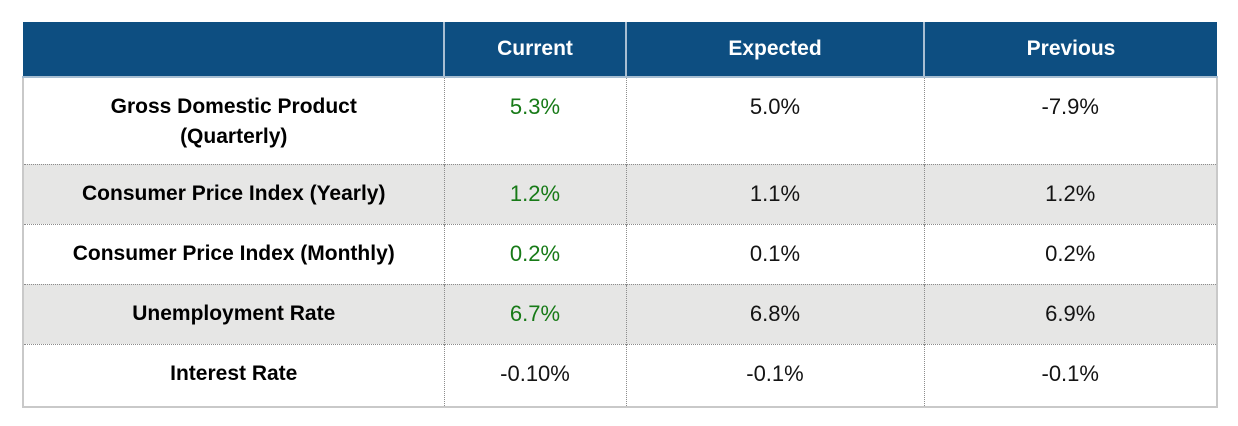 The image size is (1238, 426). I want to click on indicator-label: Consumer Price Index (Yearly), so click(233, 193).